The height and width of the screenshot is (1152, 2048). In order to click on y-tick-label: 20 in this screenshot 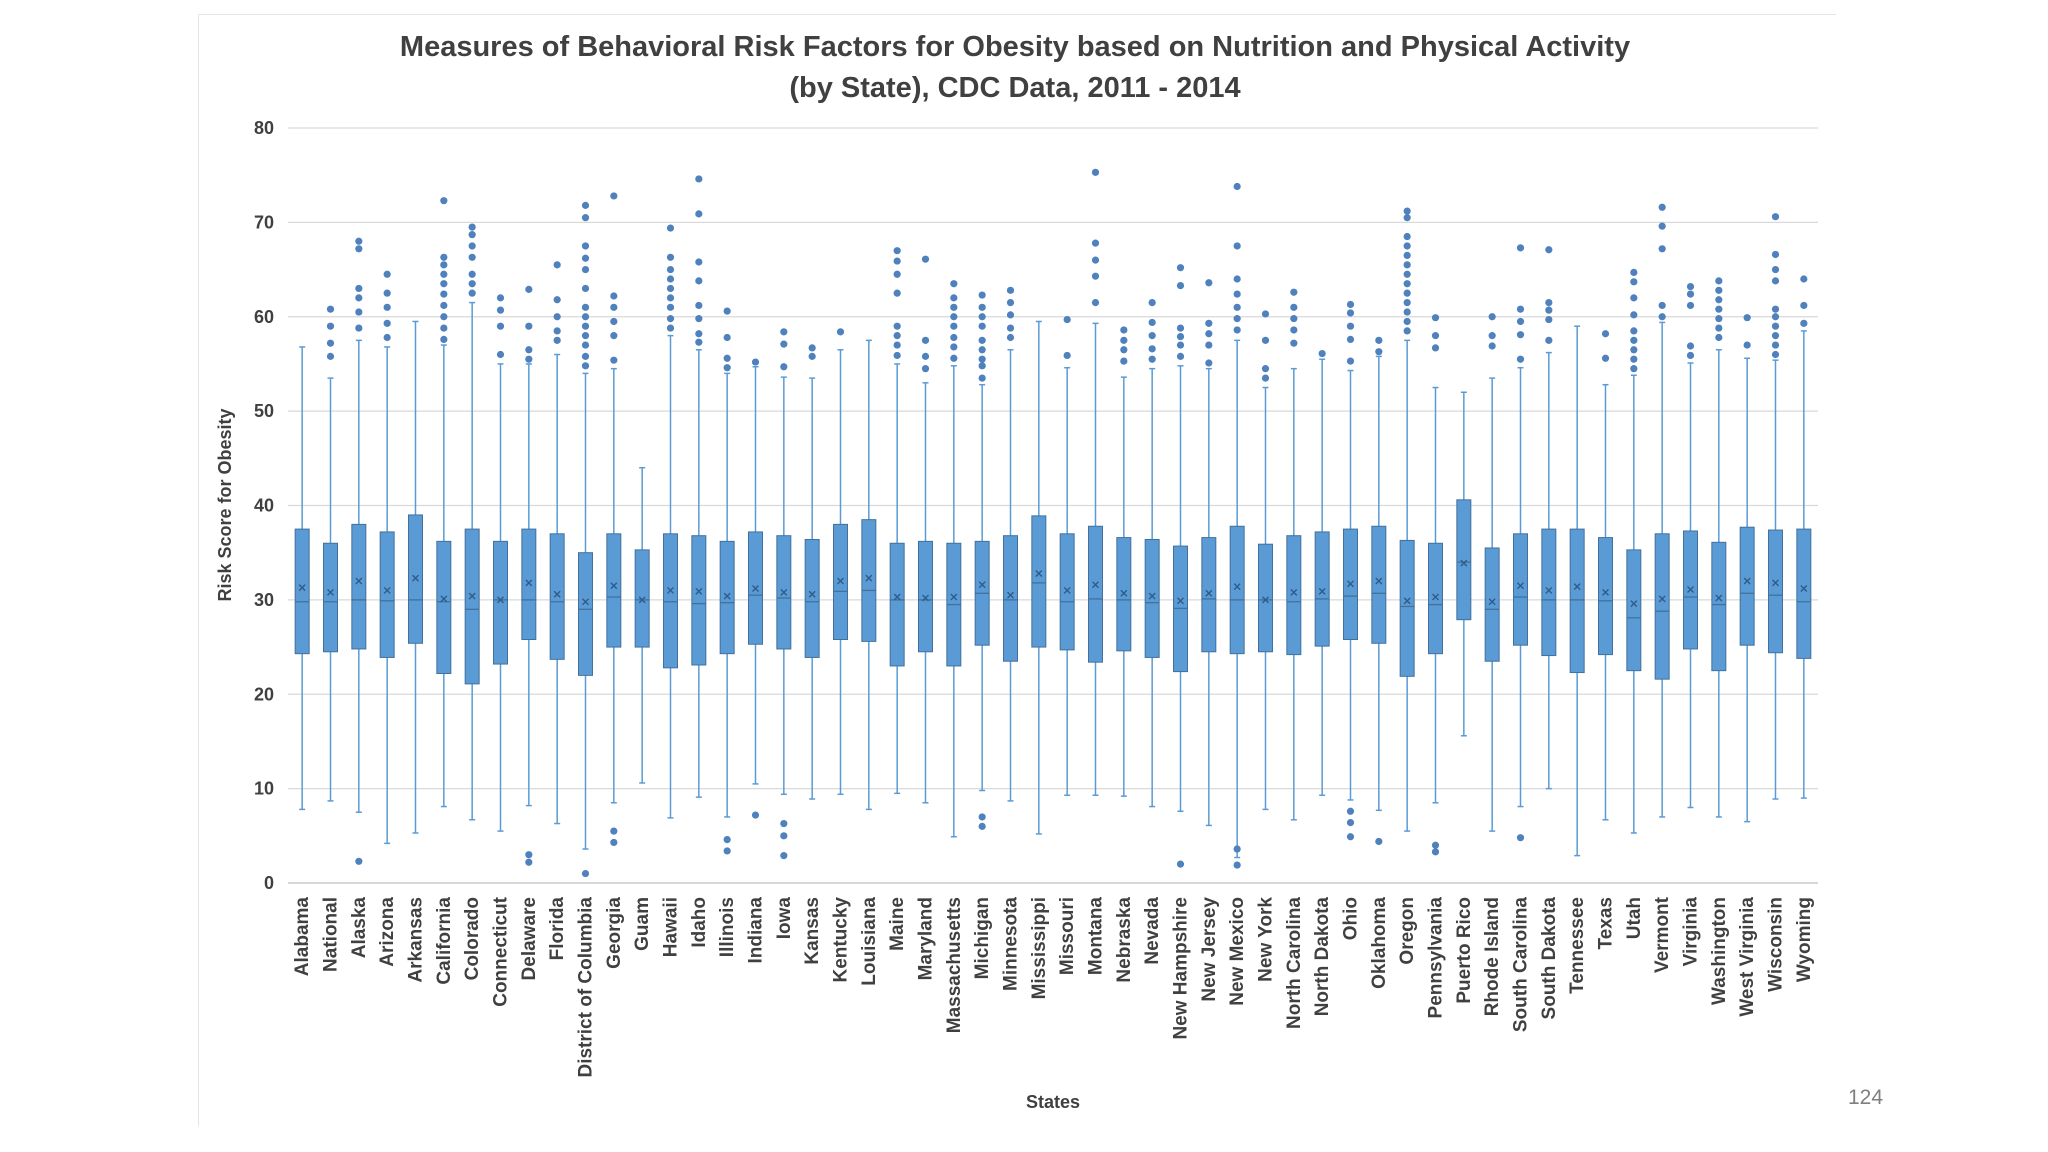, I will do `click(264, 694)`.